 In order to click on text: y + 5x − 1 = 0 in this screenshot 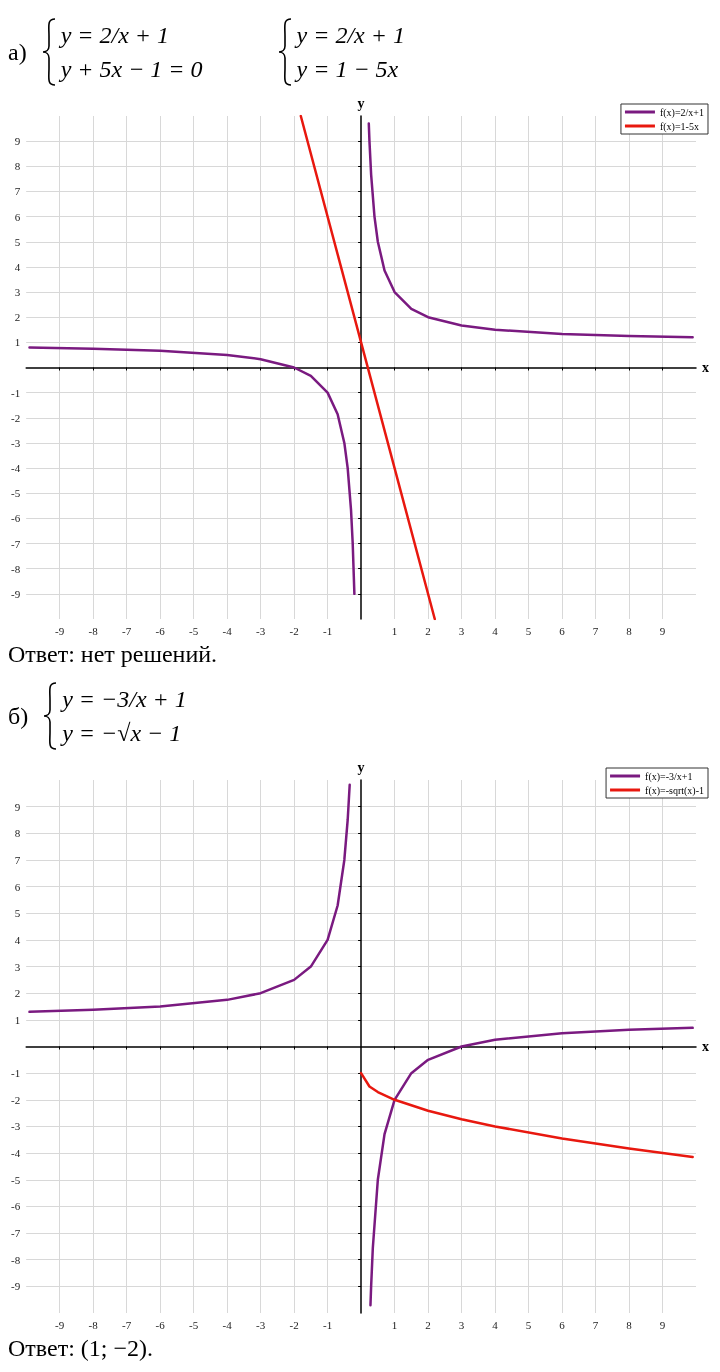, I will do `click(131, 69)`.